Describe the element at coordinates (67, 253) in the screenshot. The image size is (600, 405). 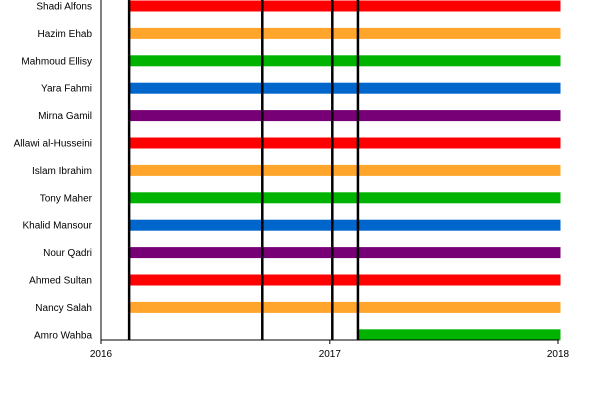
I see `member-label: Nour Qadri` at that location.